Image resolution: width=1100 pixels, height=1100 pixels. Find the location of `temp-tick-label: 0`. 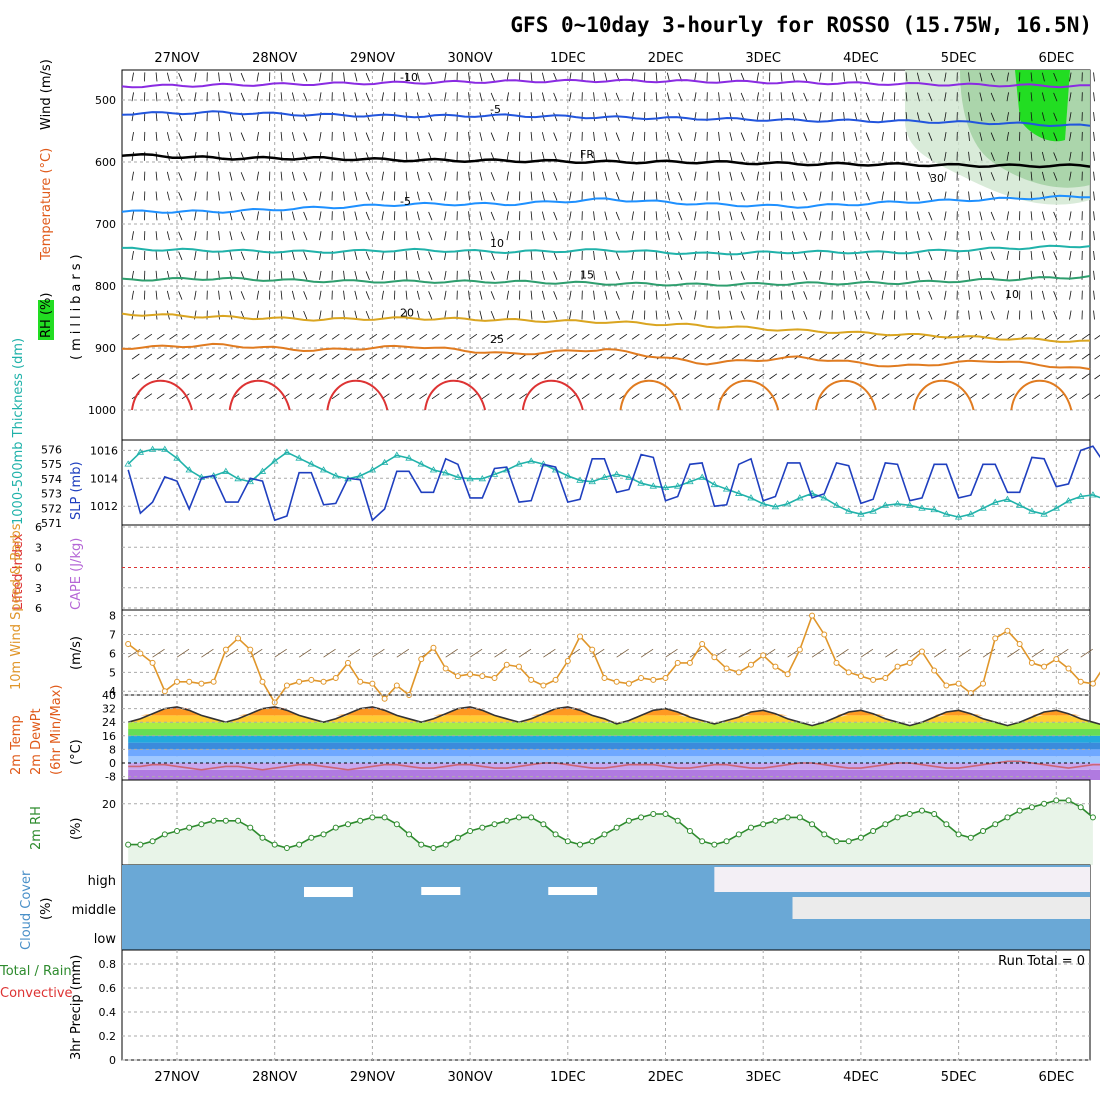

temp-tick-label: 0 is located at coordinates (112, 763).